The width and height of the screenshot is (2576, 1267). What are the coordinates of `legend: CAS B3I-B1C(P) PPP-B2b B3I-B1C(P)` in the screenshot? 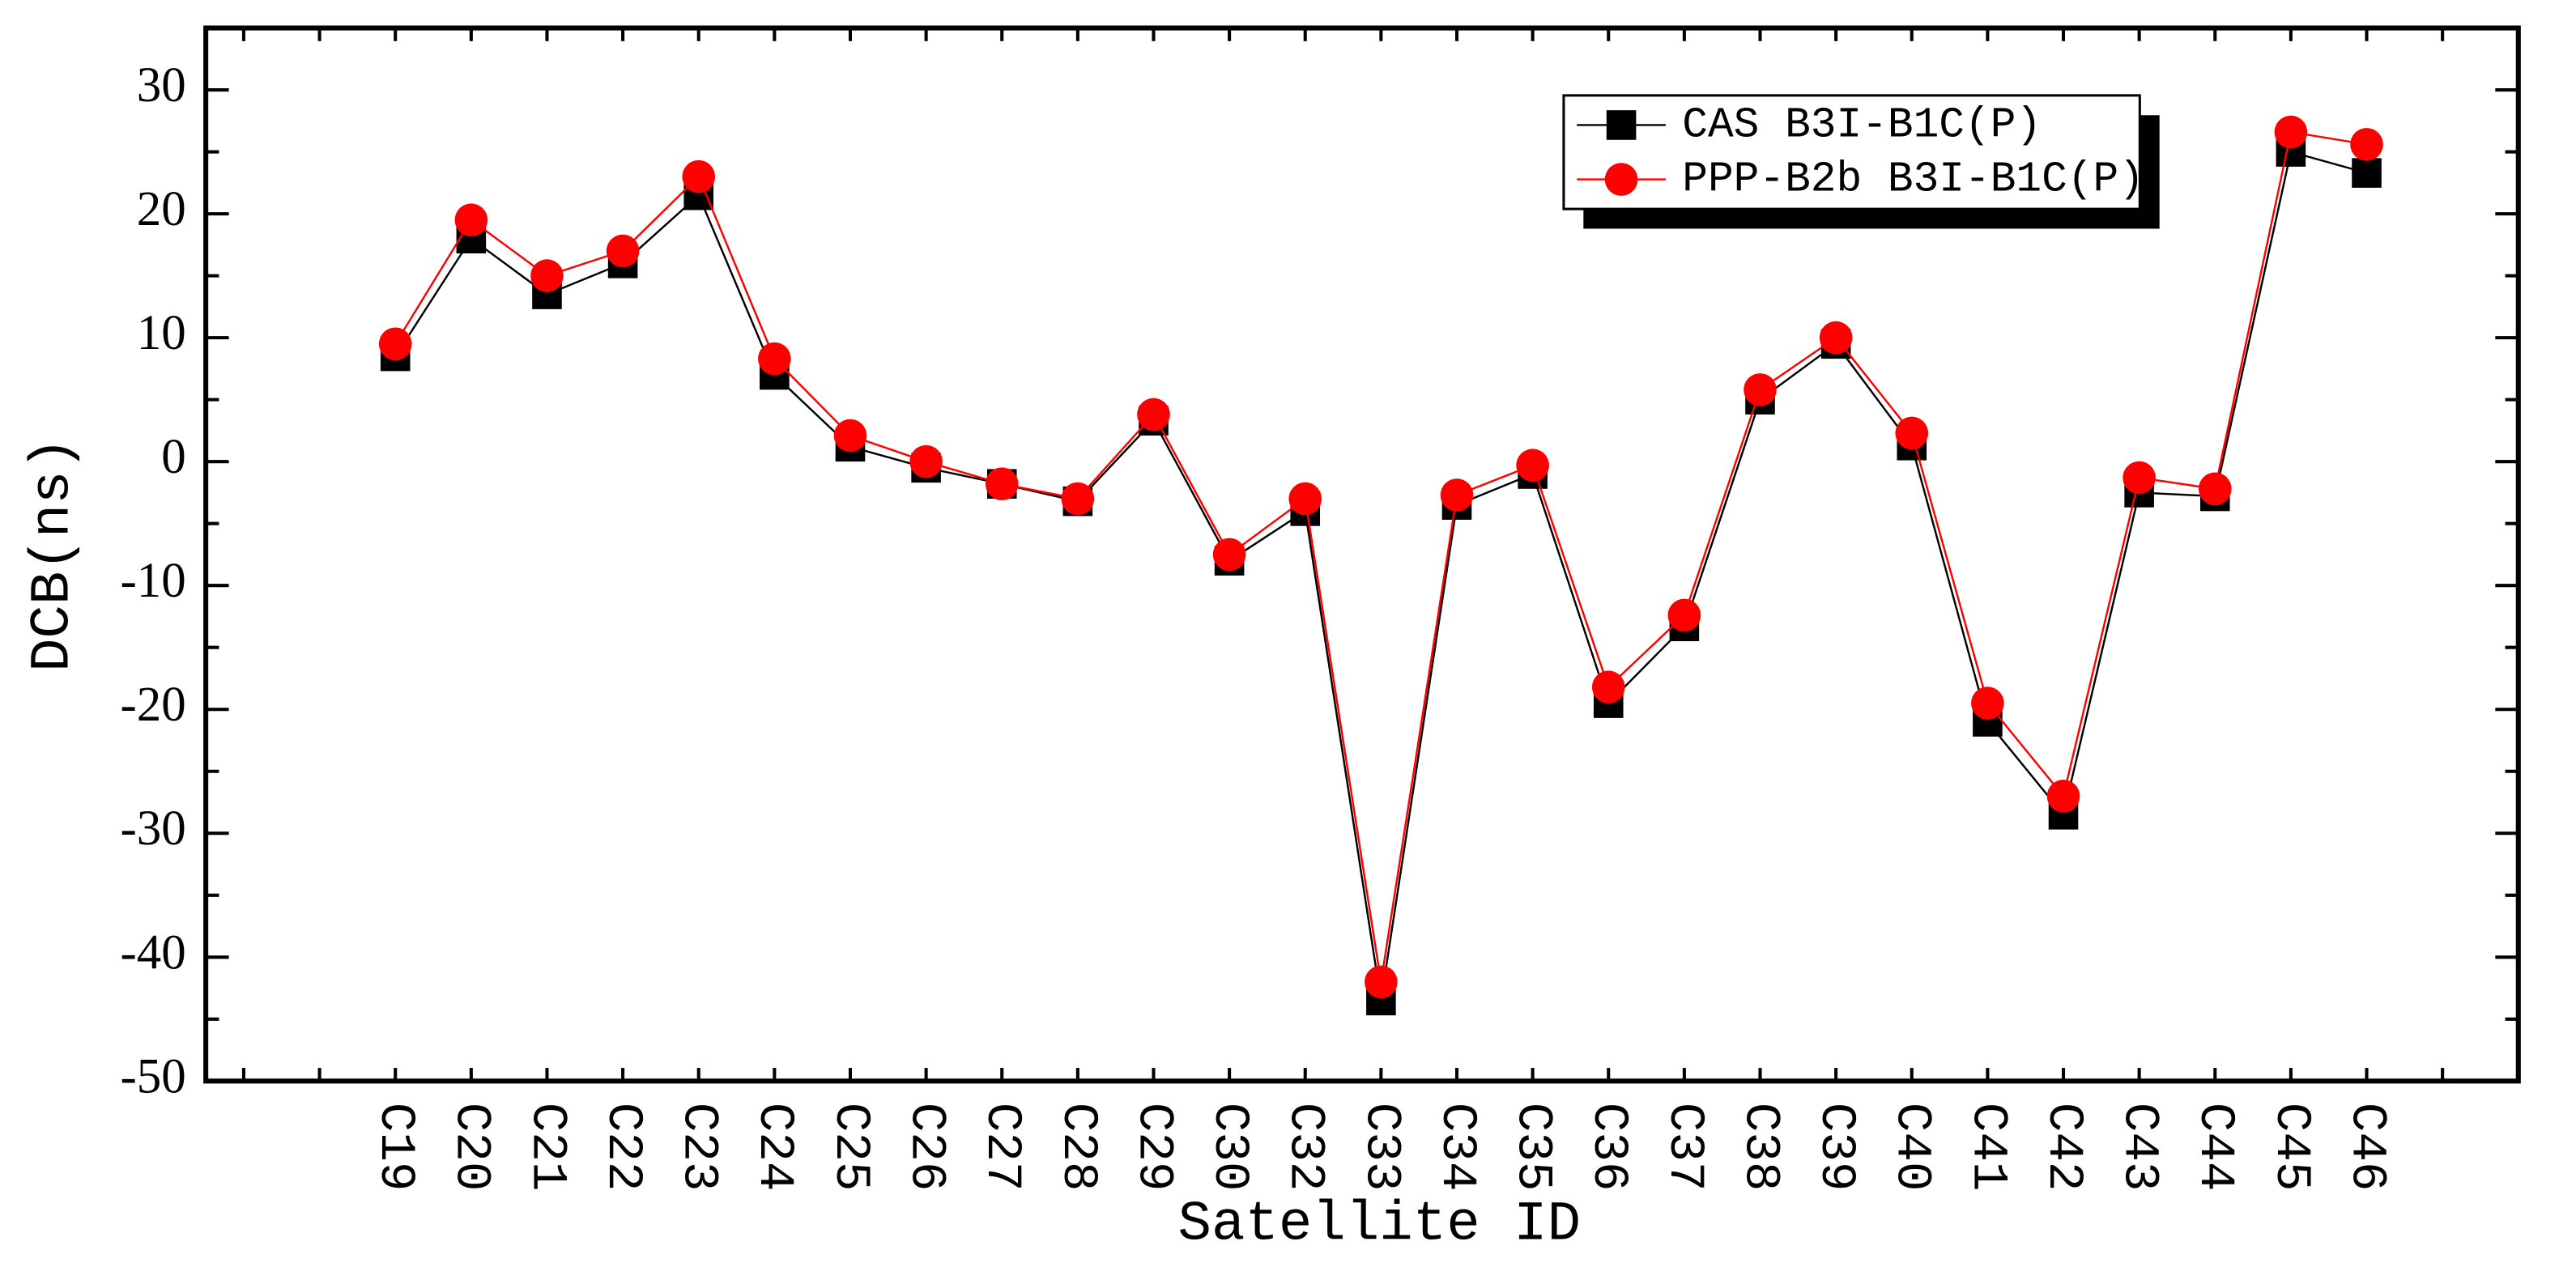 It's located at (1861, 161).